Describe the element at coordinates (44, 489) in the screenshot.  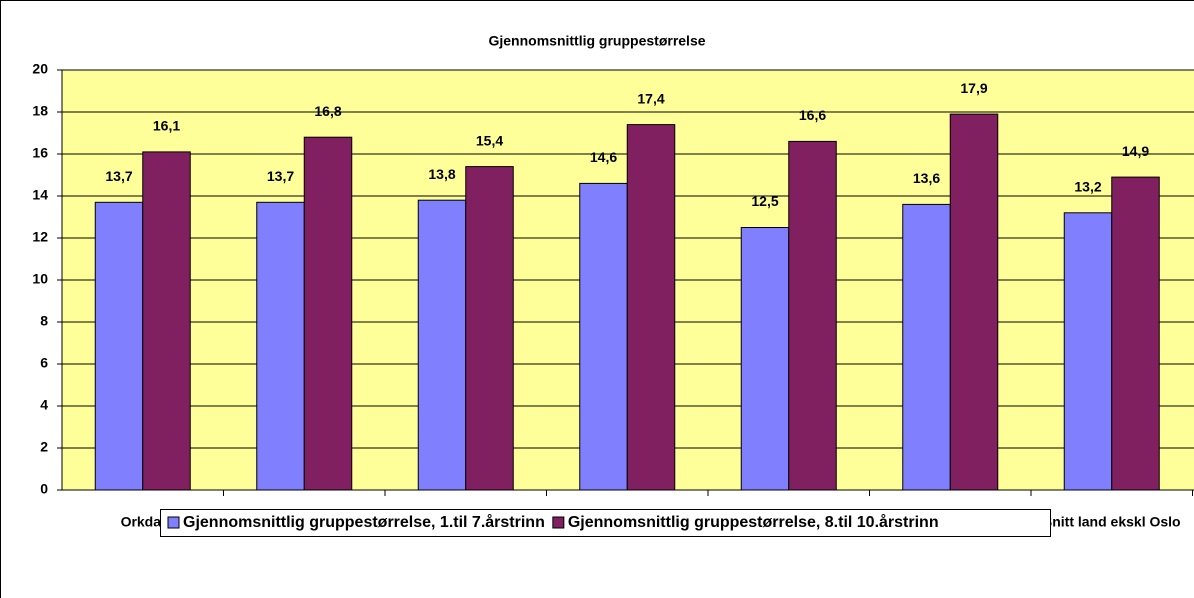
I see `y-tick-label: 0` at that location.